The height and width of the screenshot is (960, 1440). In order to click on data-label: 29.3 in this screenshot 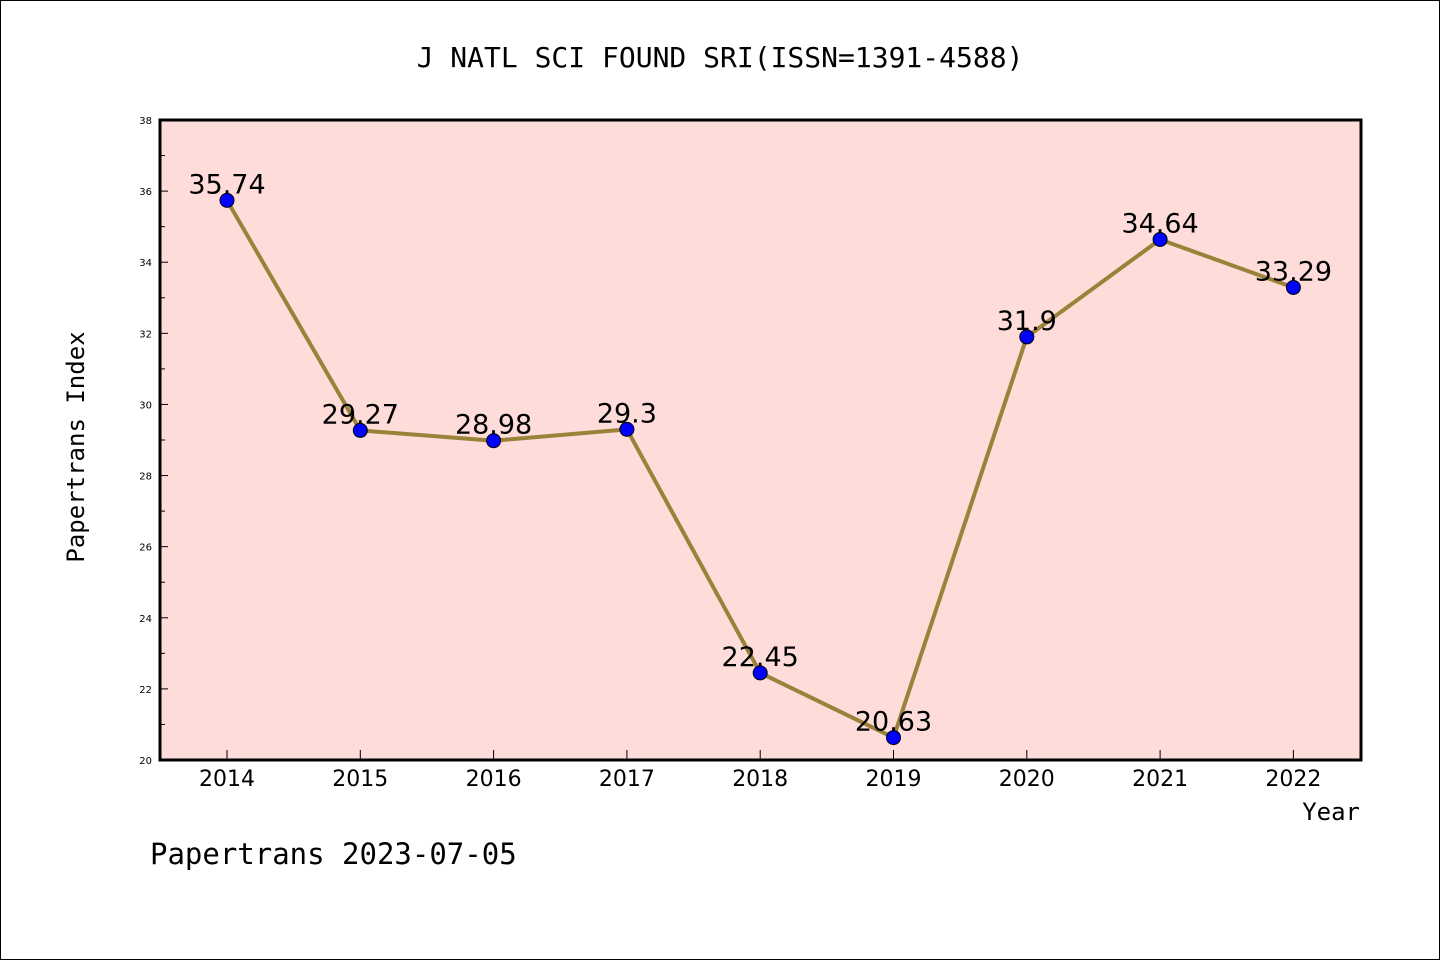, I will do `click(627, 413)`.